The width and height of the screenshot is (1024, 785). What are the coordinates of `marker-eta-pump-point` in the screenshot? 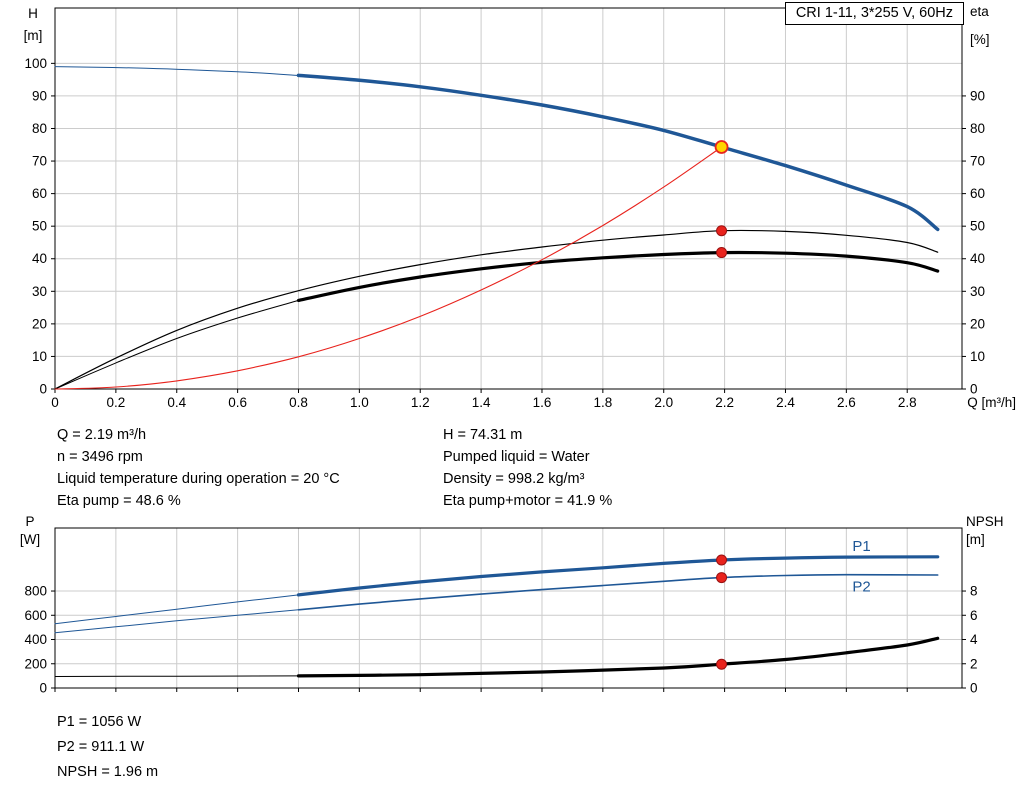 It's located at (722, 231).